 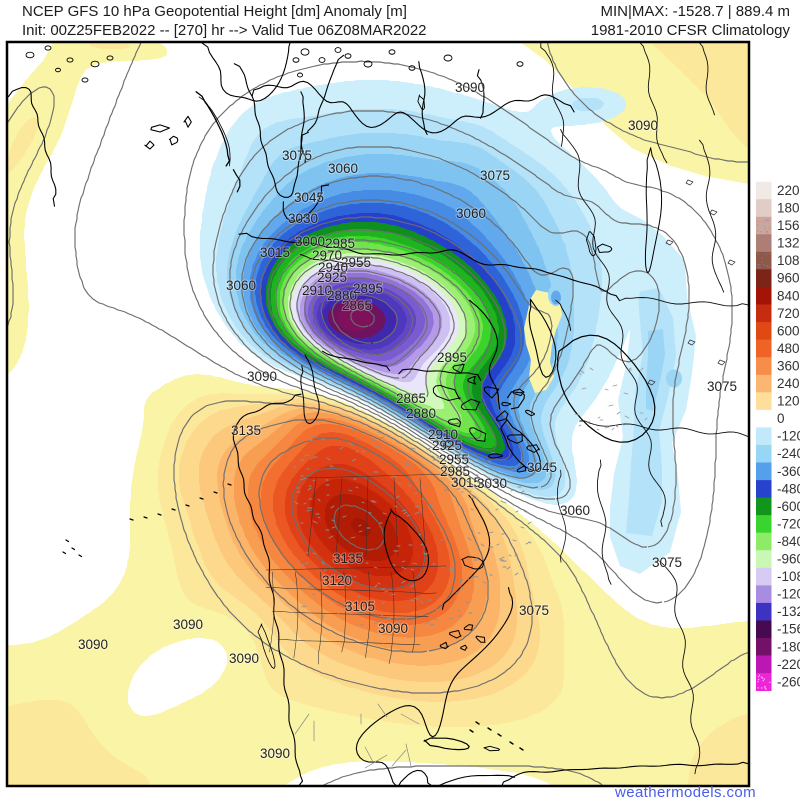 What do you see at coordinates (788, 576) in the screenshot?
I see `svg-text: -1080` at bounding box center [788, 576].